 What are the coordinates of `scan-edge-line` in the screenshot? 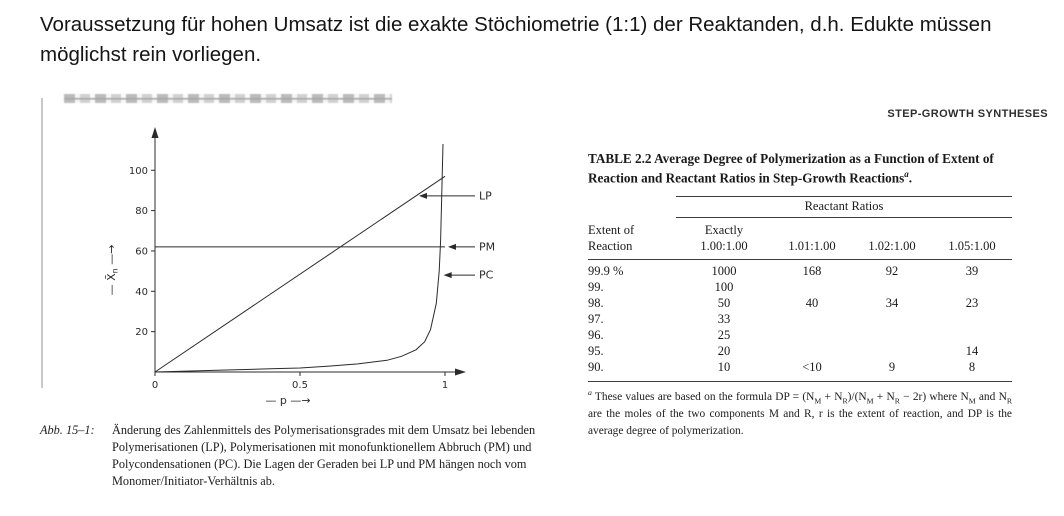 It's located at (42, 243).